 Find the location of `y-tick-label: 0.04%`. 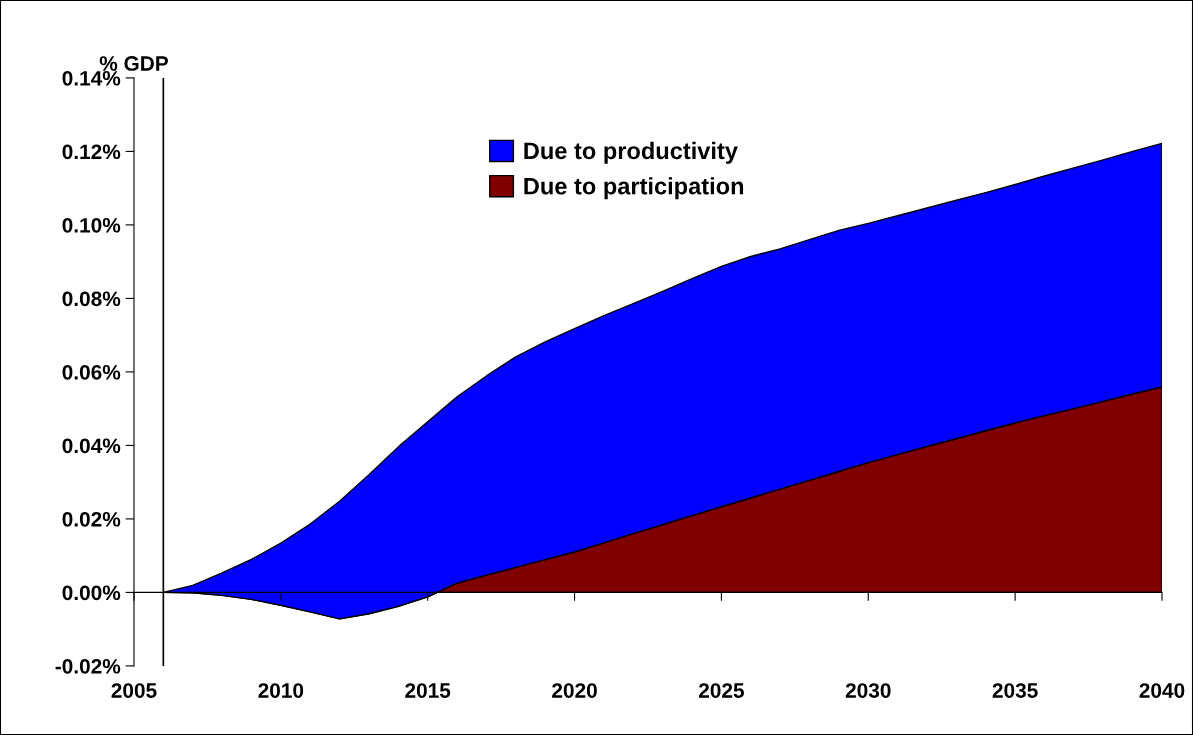

y-tick-label: 0.04% is located at coordinates (91, 446).